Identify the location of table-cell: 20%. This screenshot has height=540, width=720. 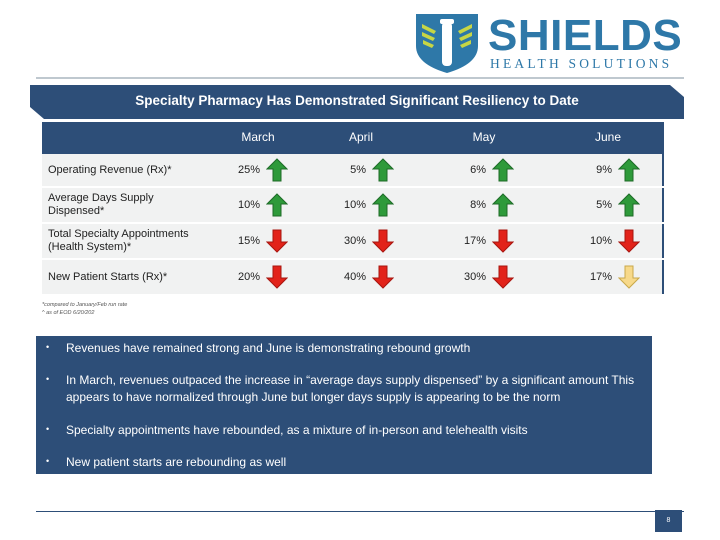
(258, 277).